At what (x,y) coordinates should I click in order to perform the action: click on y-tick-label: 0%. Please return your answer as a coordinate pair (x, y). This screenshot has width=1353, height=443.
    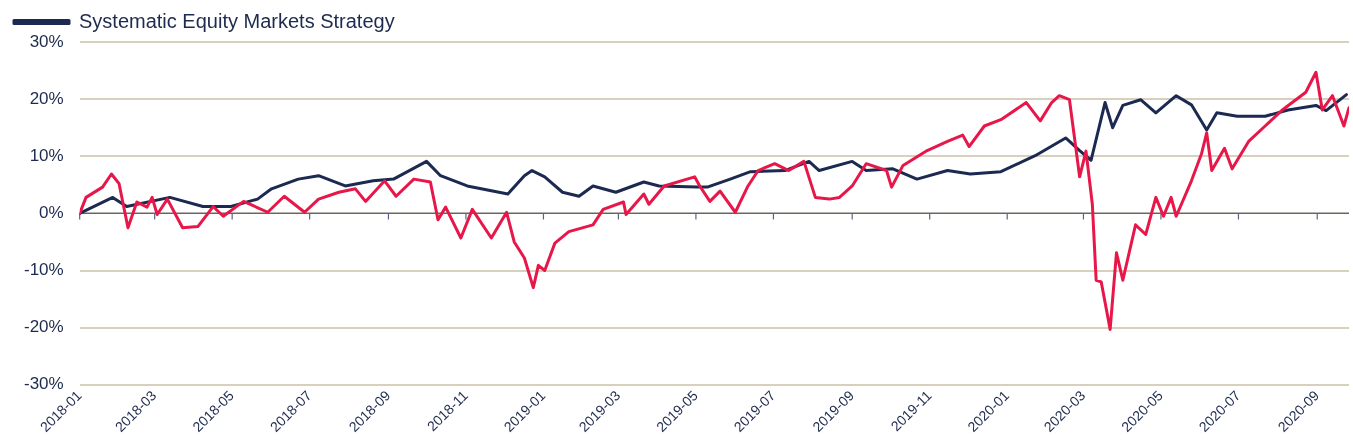
    Looking at the image, I should click on (51, 213).